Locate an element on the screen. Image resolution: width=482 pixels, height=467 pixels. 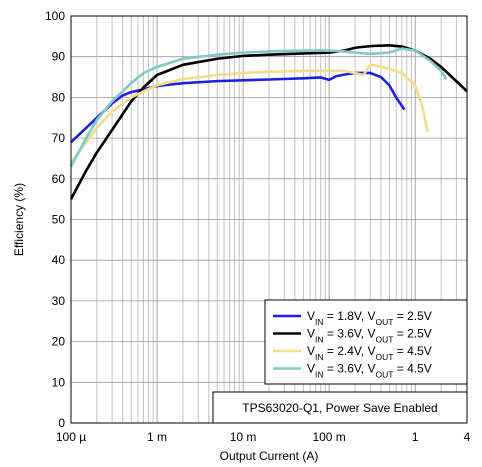
x-tick-label: 10 m is located at coordinates (243, 437).